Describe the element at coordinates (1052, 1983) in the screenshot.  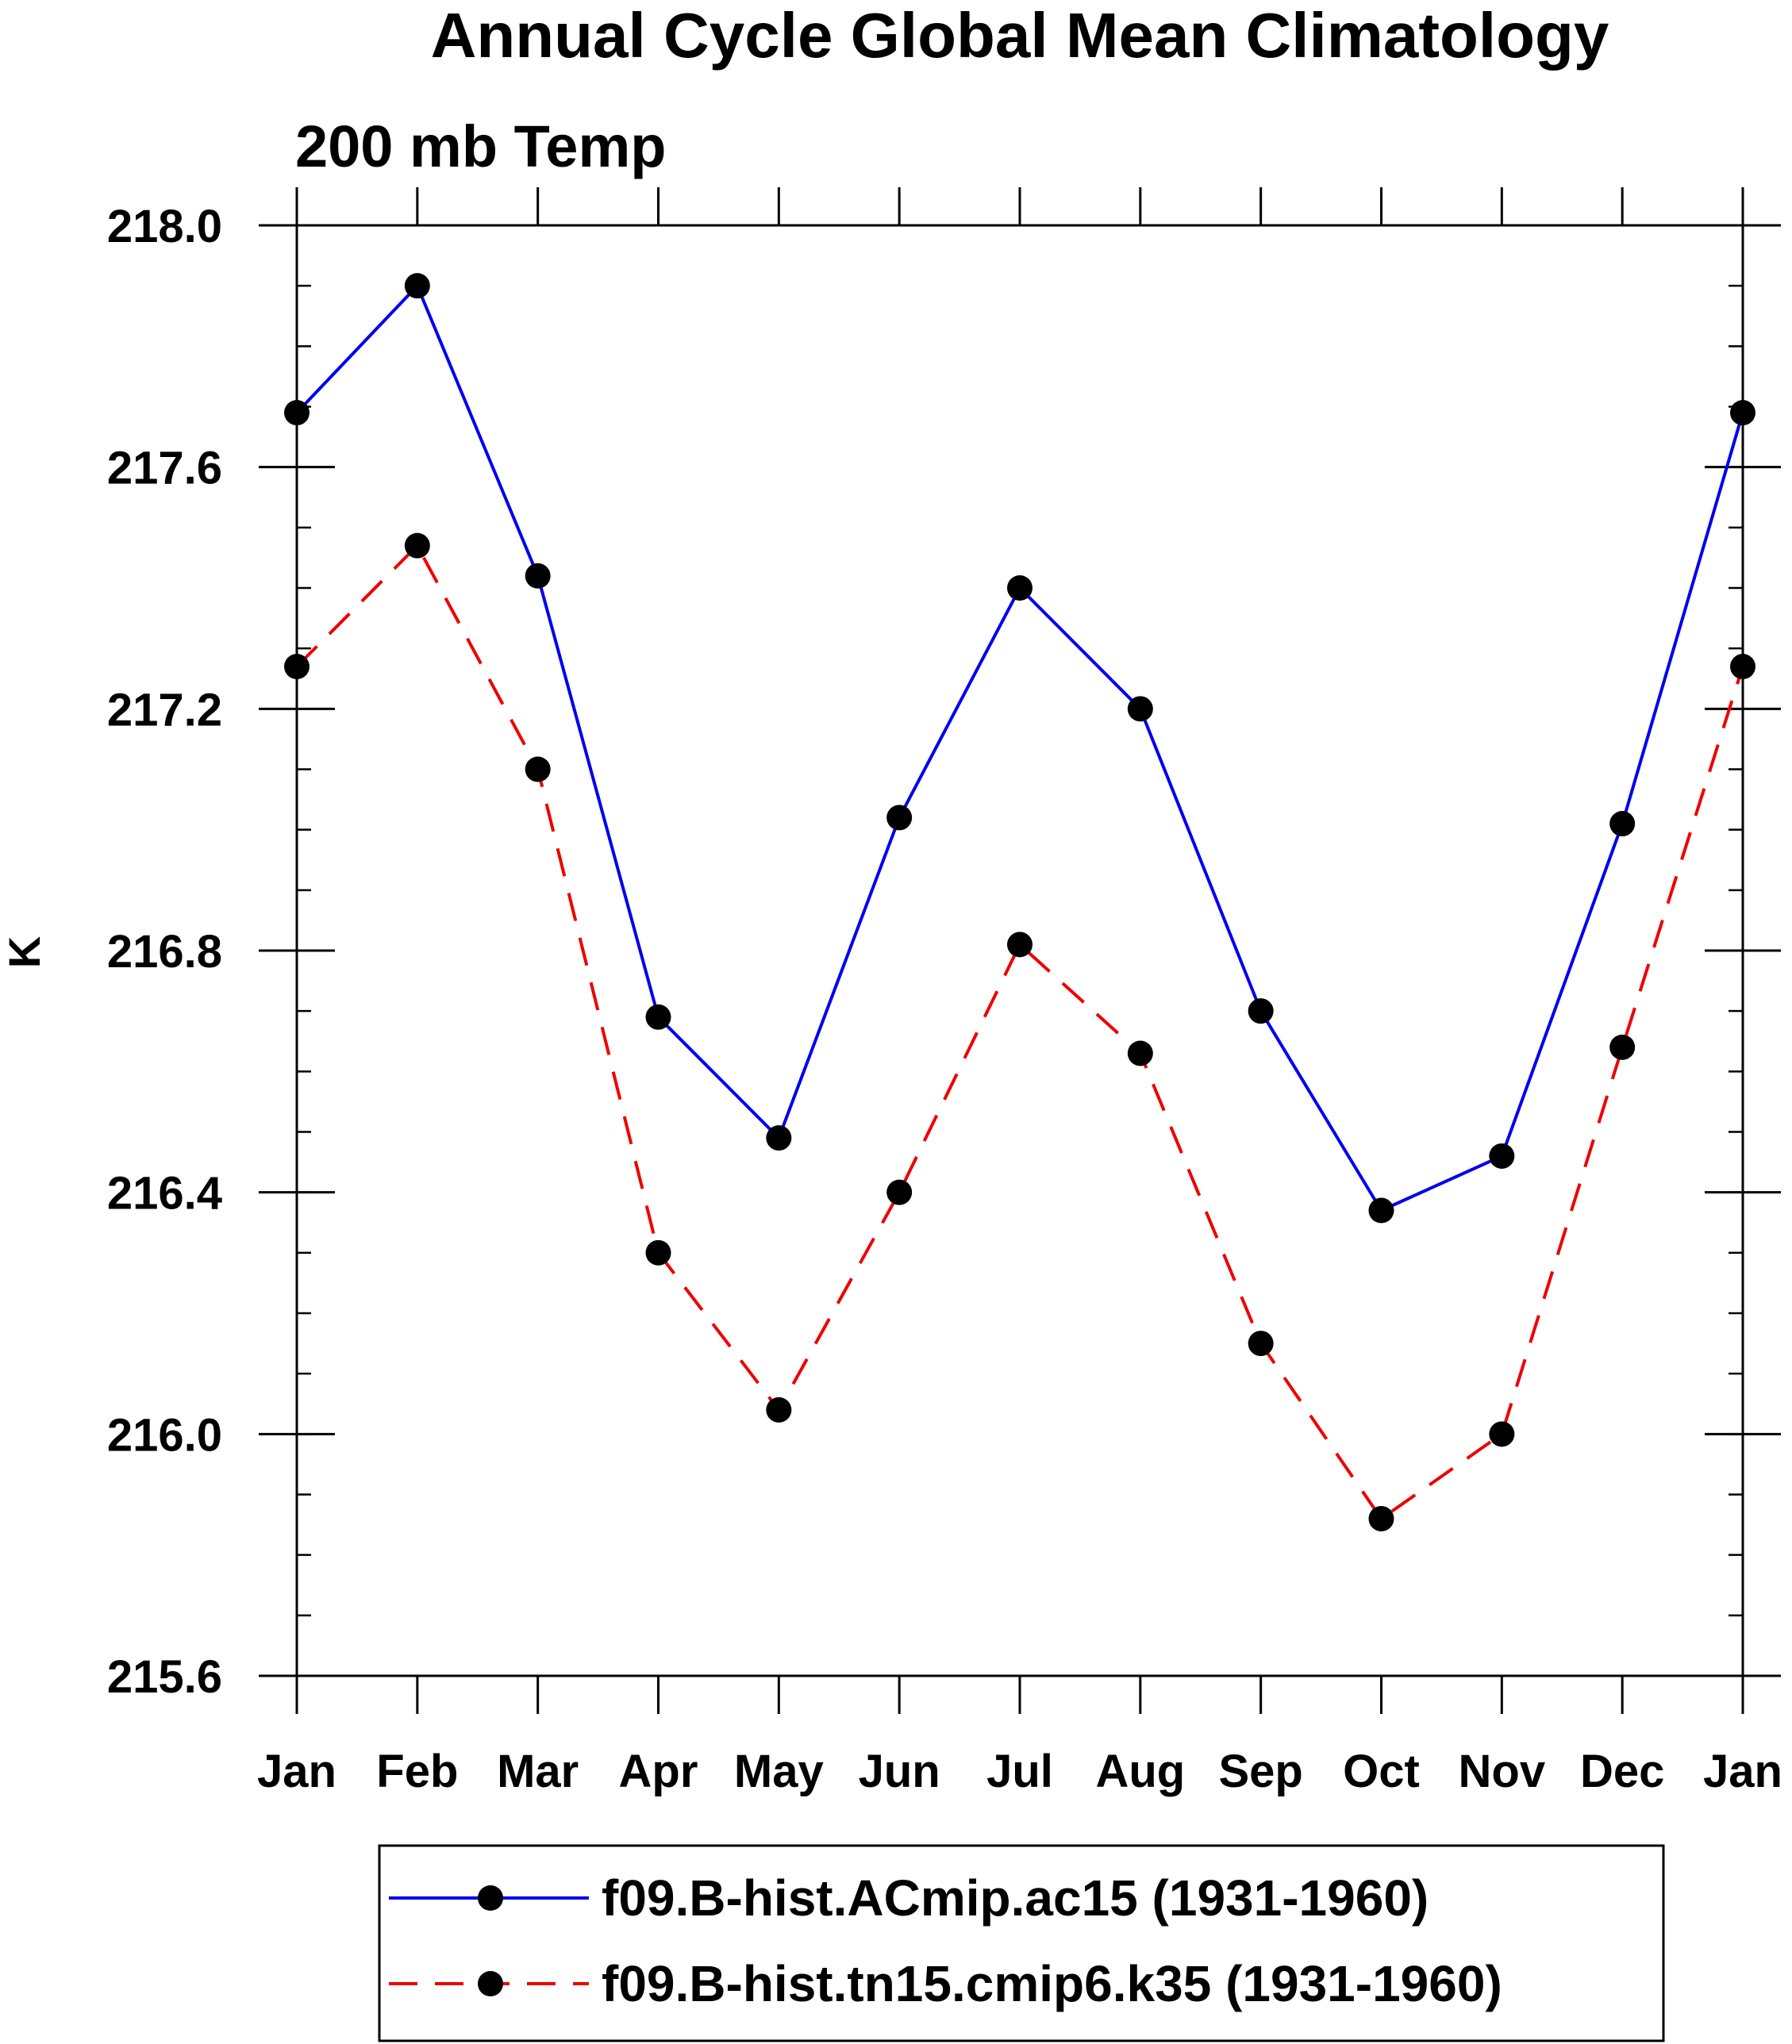
I see `legend-label-series-2: f09.B-hist.tn15.cmip6.k35 (1931-1960)` at that location.